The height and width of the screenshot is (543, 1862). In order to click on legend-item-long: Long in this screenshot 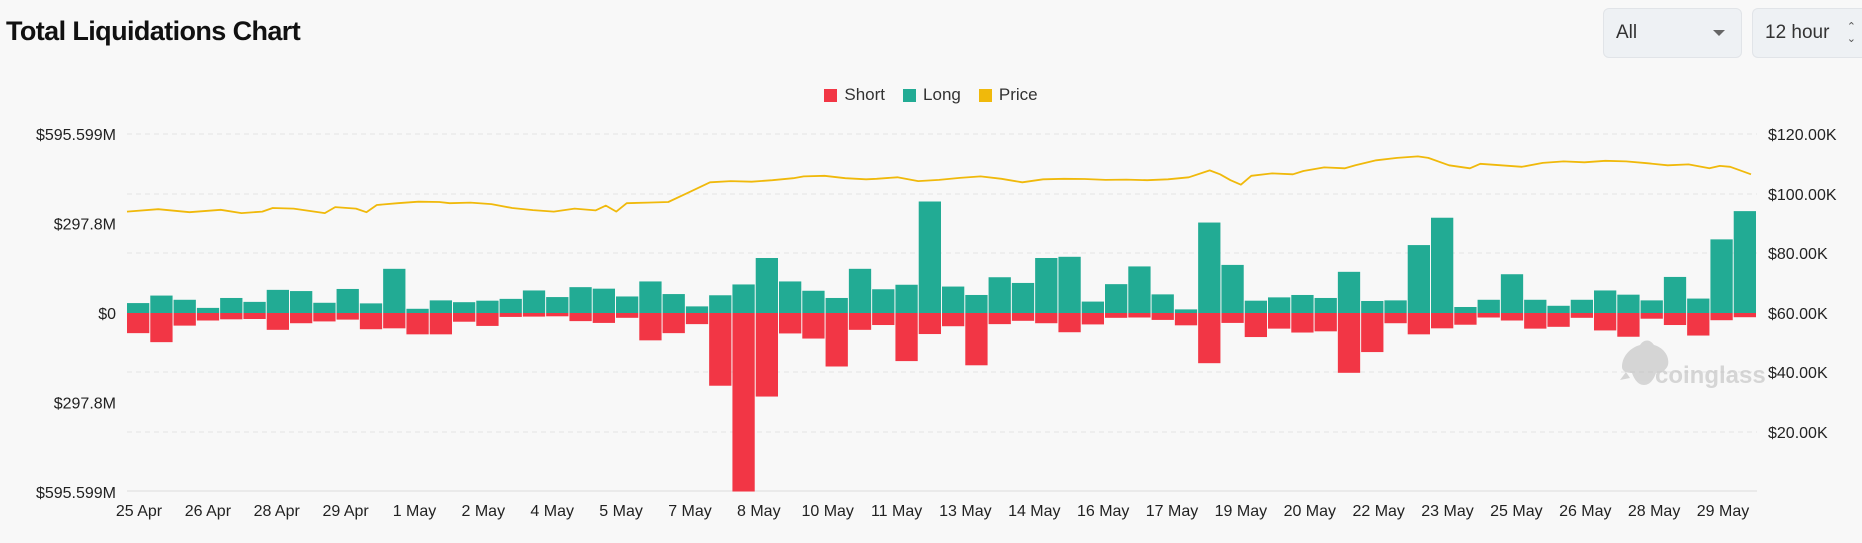, I will do `click(932, 95)`.